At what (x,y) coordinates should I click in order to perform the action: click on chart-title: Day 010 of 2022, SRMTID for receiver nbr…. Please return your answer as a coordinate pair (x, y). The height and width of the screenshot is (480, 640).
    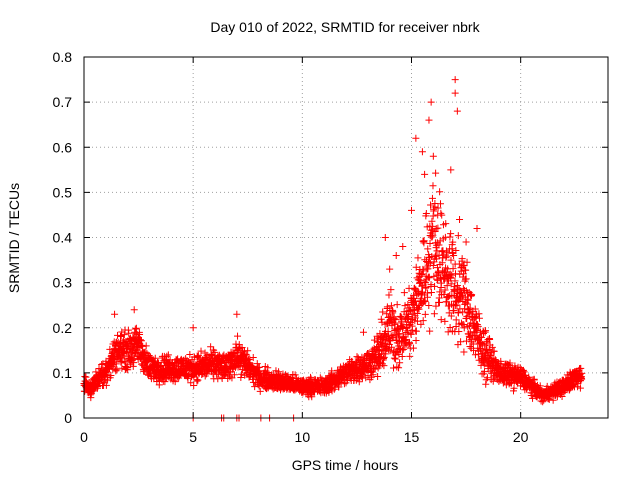
    Looking at the image, I should click on (345, 27).